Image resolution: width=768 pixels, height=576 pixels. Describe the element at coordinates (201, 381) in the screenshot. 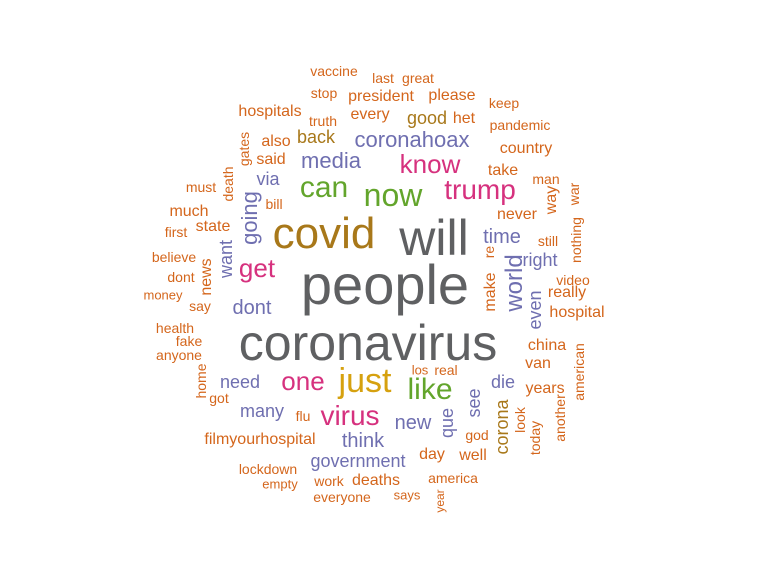

I see `word-home: home` at that location.